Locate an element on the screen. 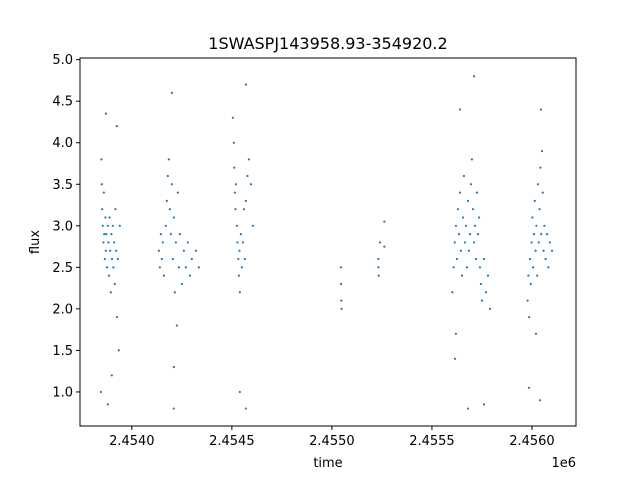 This screenshot has height=484, width=640. y-tick-label: 2.5 is located at coordinates (62, 268).